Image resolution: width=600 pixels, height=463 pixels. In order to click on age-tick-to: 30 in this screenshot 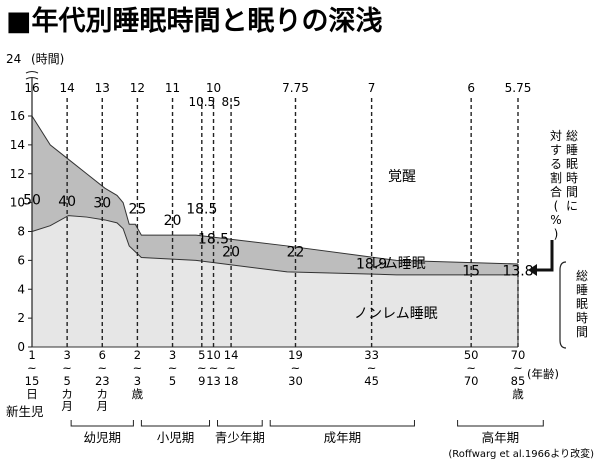, I will do `click(295, 381)`.